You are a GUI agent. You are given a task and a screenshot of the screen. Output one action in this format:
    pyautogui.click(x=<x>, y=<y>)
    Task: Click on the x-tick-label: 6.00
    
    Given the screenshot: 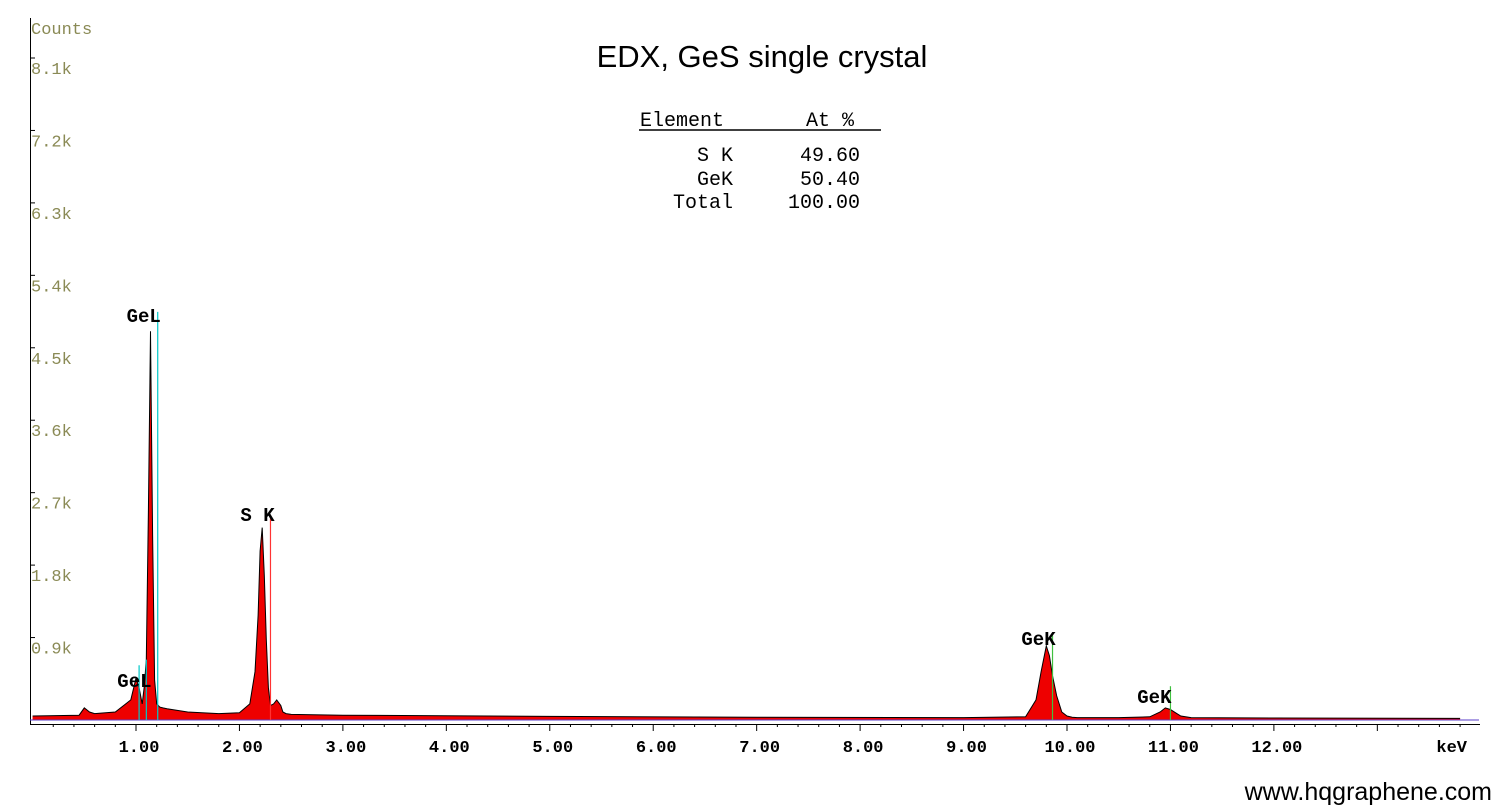 What is the action you would take?
    pyautogui.click(x=656, y=748)
    